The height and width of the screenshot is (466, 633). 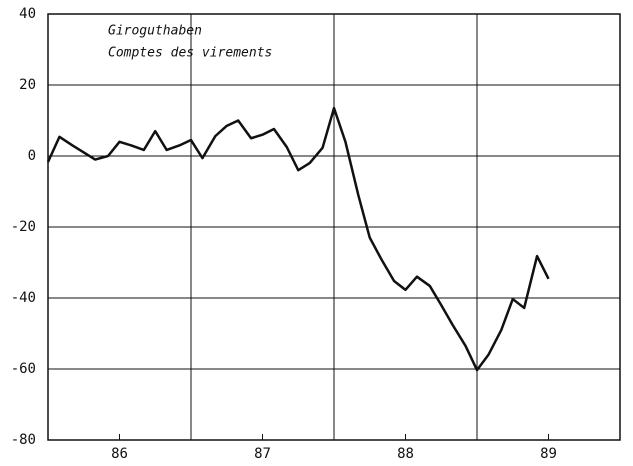 What do you see at coordinates (548, 454) in the screenshot?
I see `x-tick-label: 89` at bounding box center [548, 454].